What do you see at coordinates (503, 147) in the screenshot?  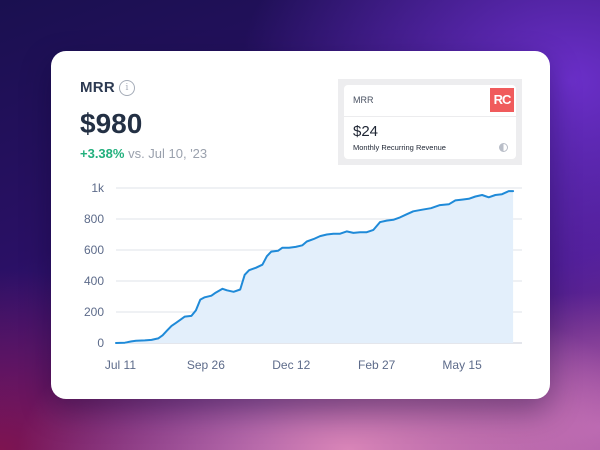 I see `contrast-icon` at bounding box center [503, 147].